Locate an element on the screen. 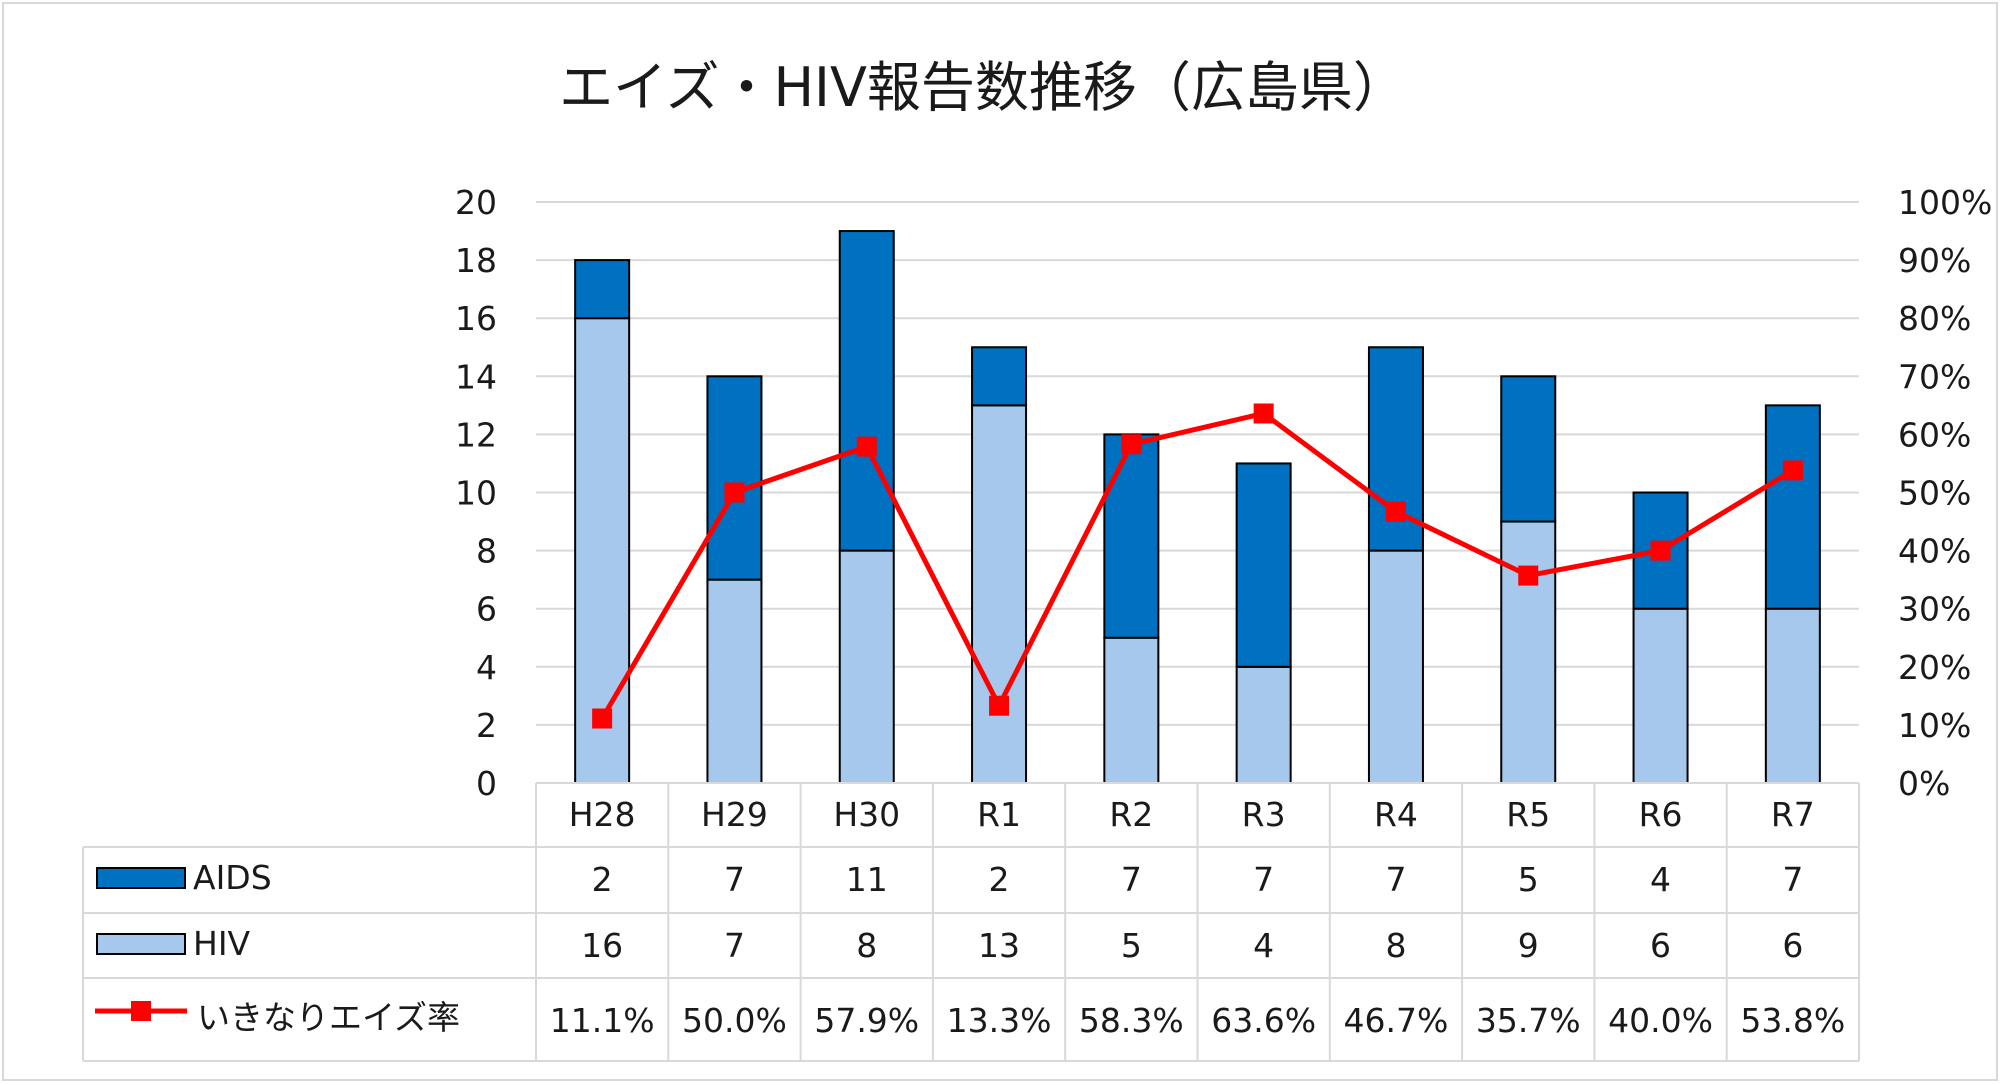  y-left-tick-label: 18 is located at coordinates (476, 260).